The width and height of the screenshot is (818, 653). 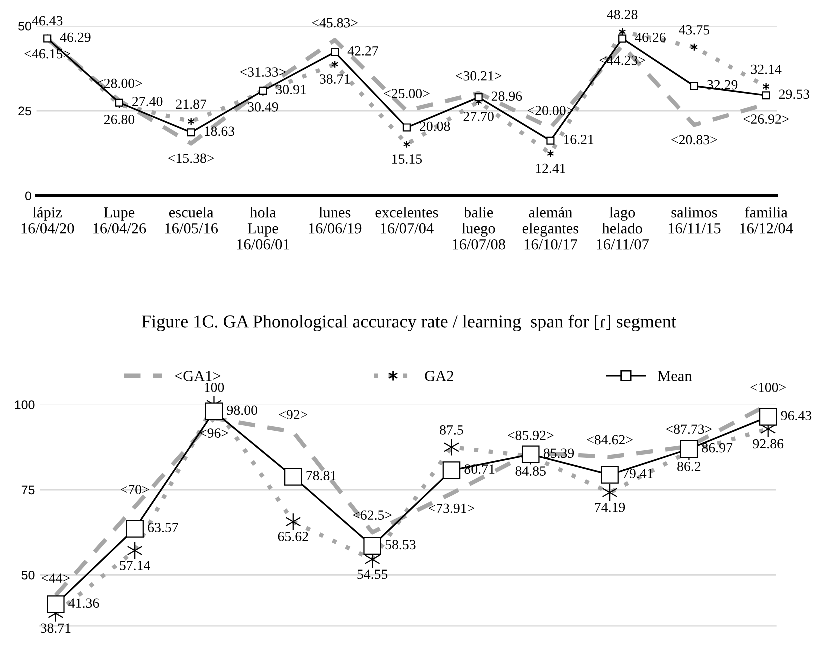 What do you see at coordinates (675, 376) in the screenshot?
I see `legend-label: Mean` at bounding box center [675, 376].